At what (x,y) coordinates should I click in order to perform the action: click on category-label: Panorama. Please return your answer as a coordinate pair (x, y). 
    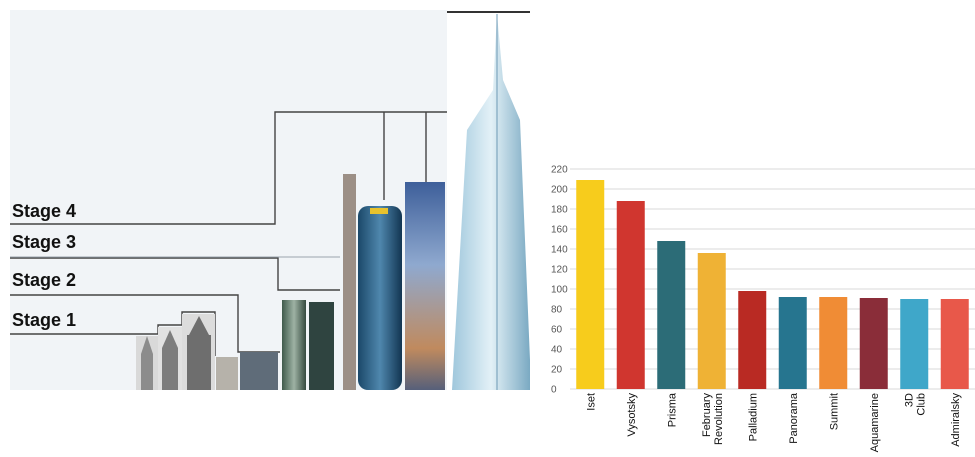
    Looking at the image, I should click on (794, 418).